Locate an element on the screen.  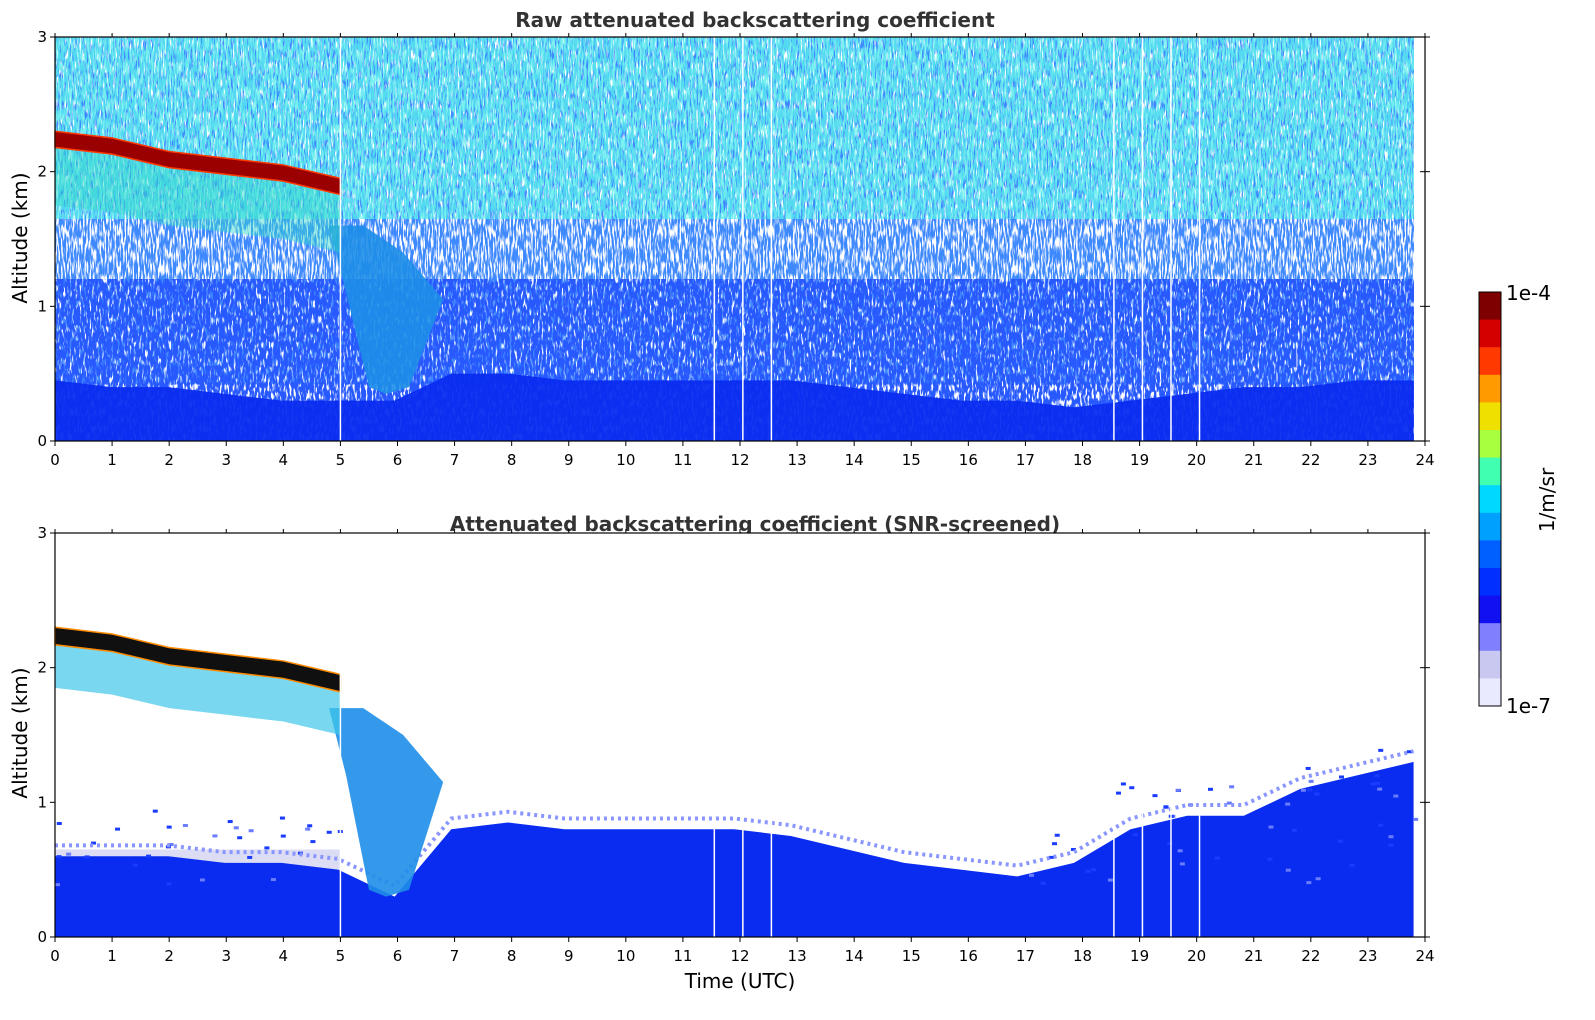
aerosol-plume is located at coordinates (386, 309).